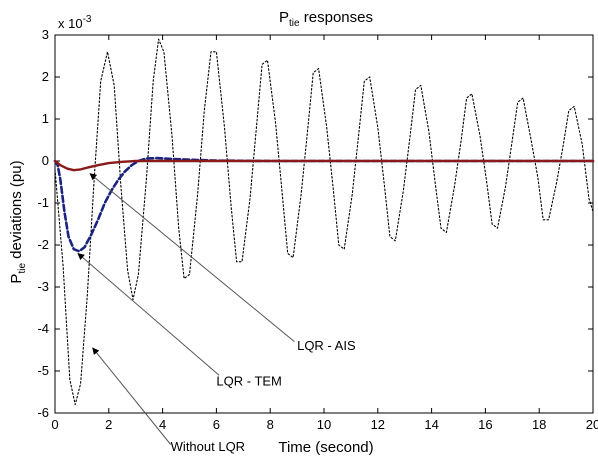 This screenshot has height=459, width=598. Describe the element at coordinates (43, 412) in the screenshot. I see `y-tick-label: -6` at that location.